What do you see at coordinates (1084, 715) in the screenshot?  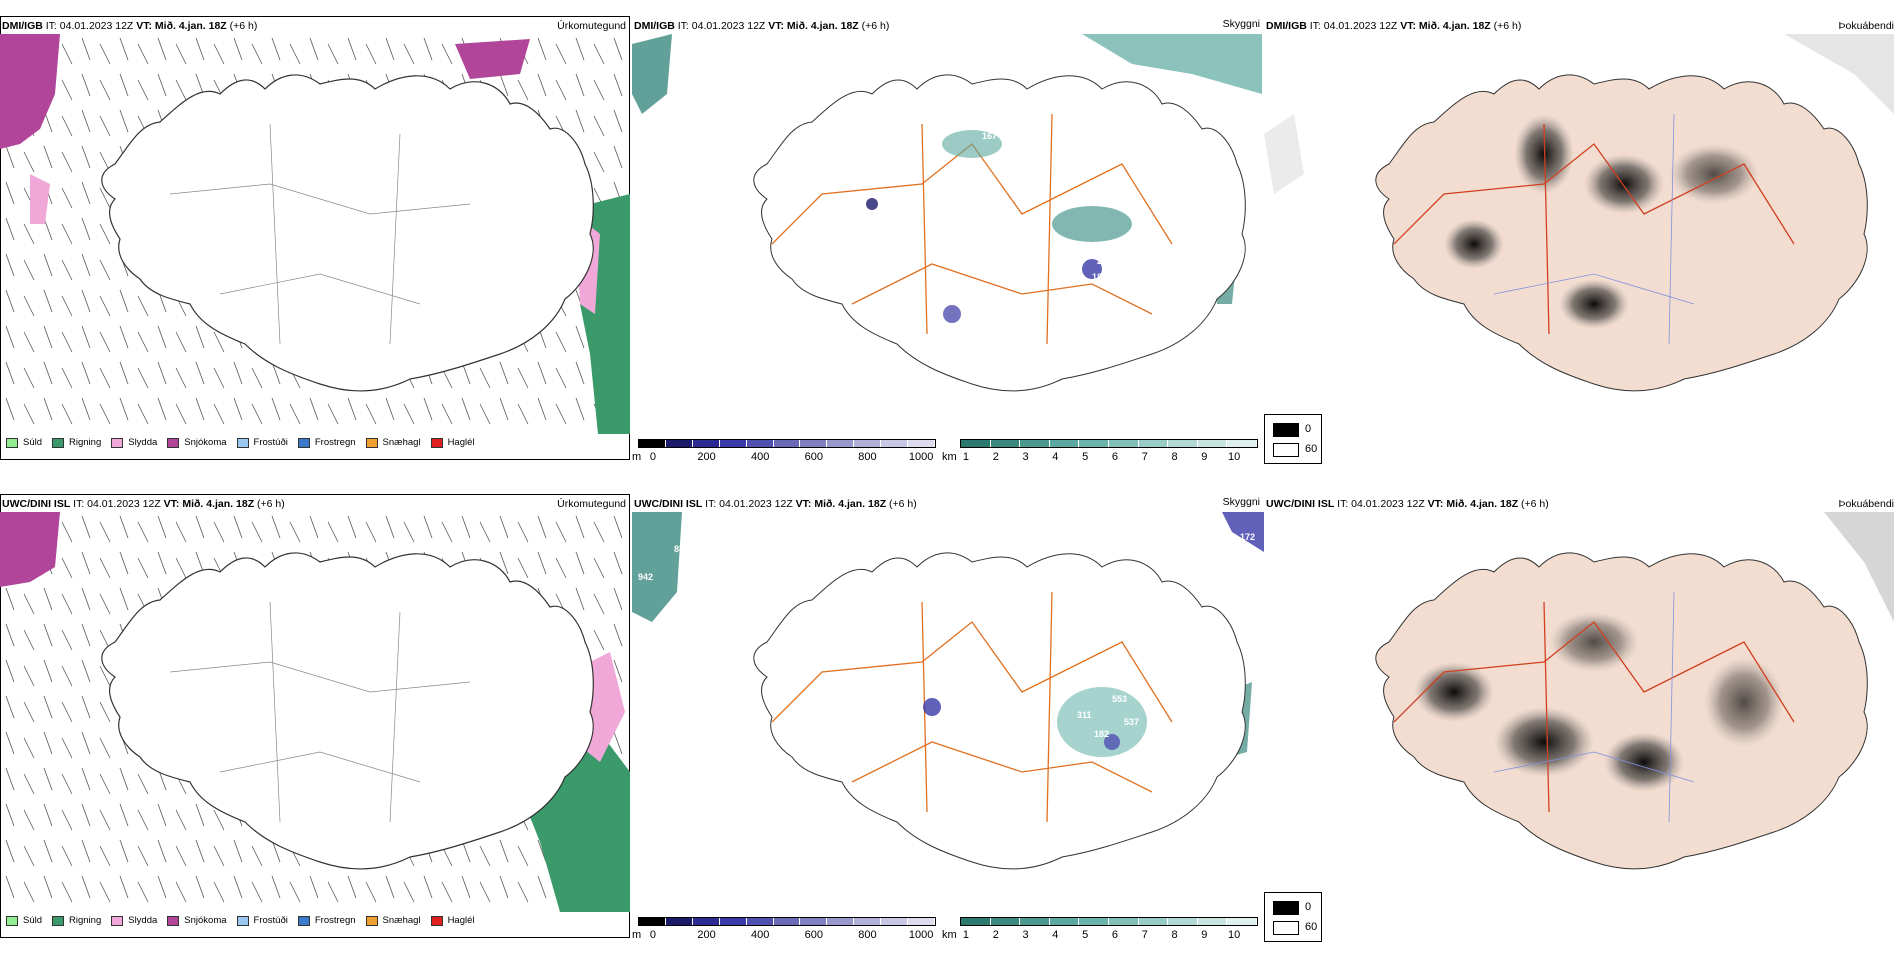 I see `cloud-value-label: 311` at bounding box center [1084, 715].